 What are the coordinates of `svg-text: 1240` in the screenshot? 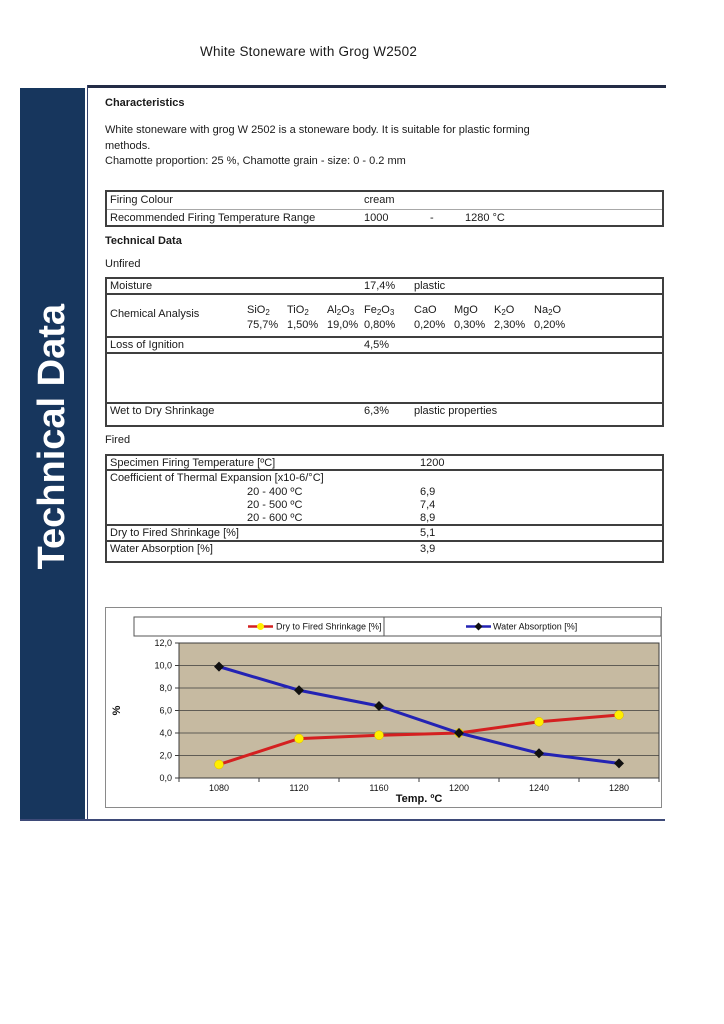 It's located at (539, 788).